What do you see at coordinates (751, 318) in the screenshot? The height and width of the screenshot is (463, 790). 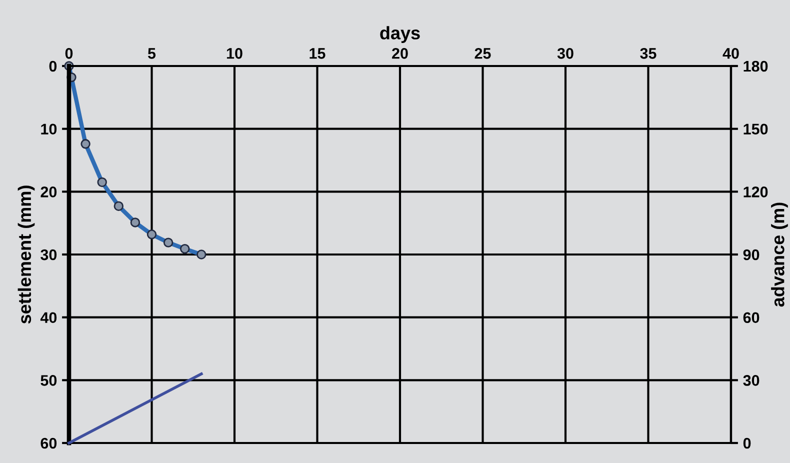 I see `y2-tick-label: 60` at bounding box center [751, 318].